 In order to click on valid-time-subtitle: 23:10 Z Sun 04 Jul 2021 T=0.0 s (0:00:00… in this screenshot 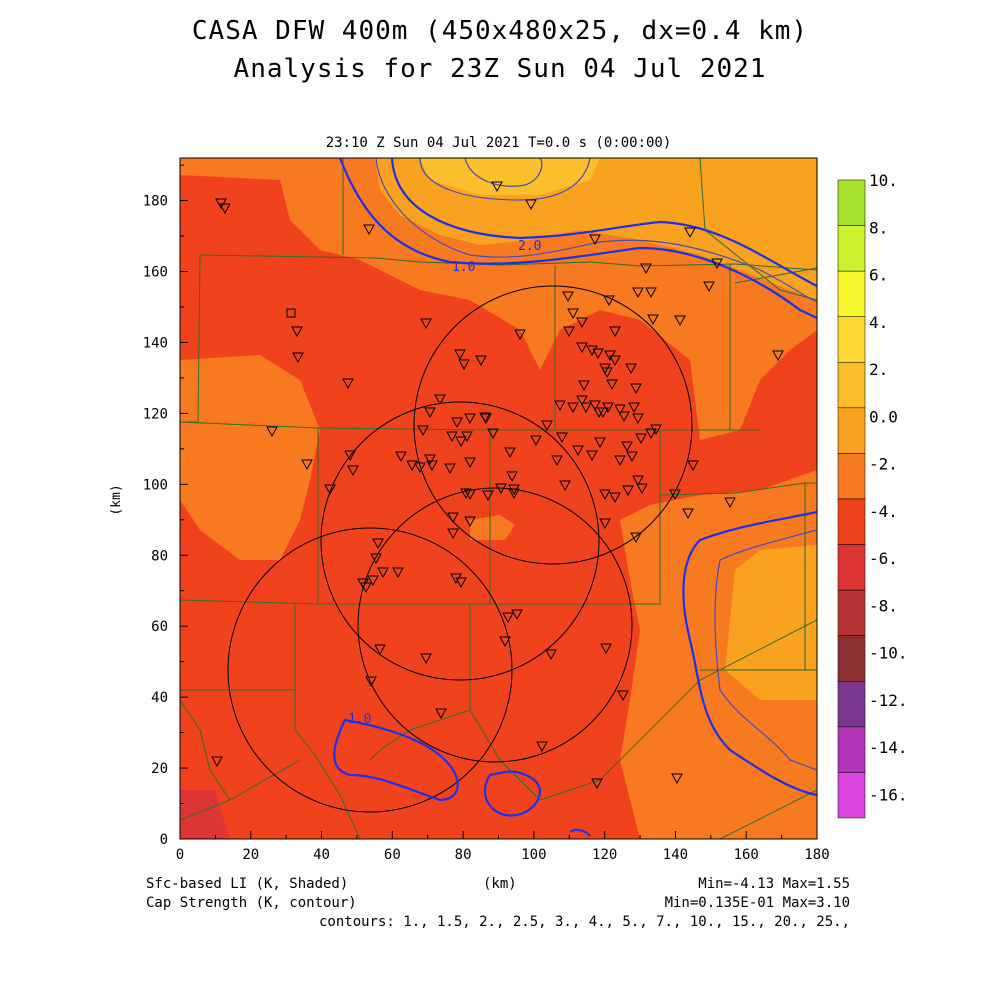, I will do `click(498, 143)`.